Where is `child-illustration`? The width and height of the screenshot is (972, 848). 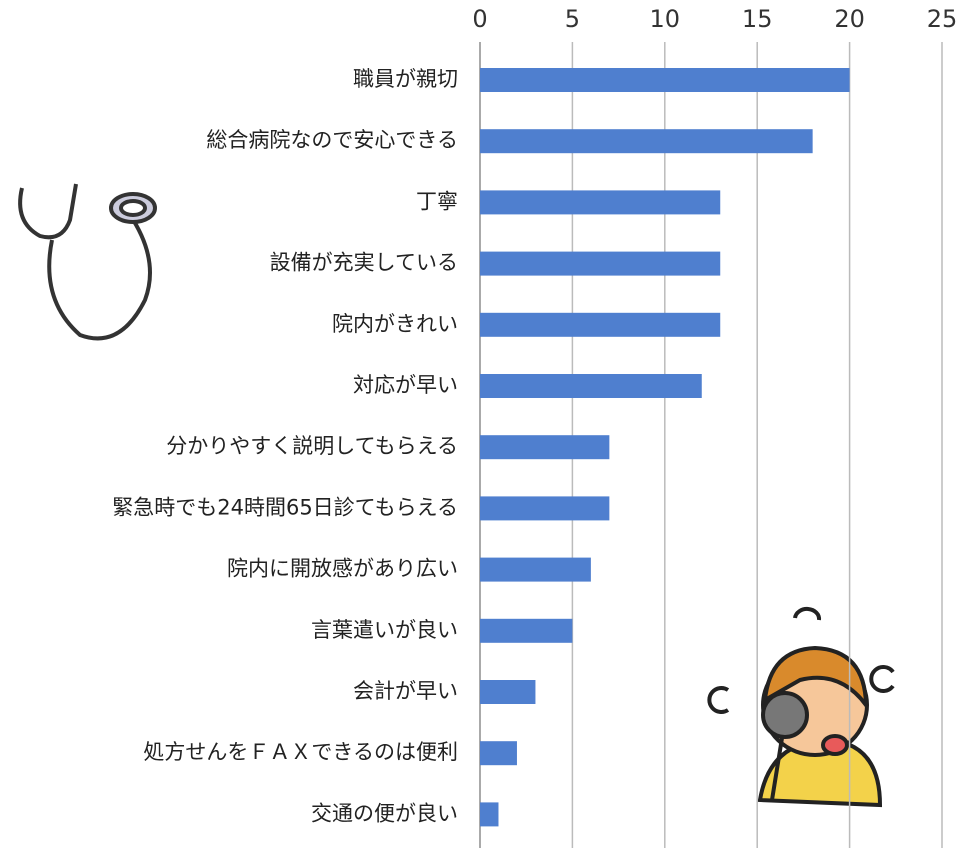
child-illustration is located at coordinates (801, 707).